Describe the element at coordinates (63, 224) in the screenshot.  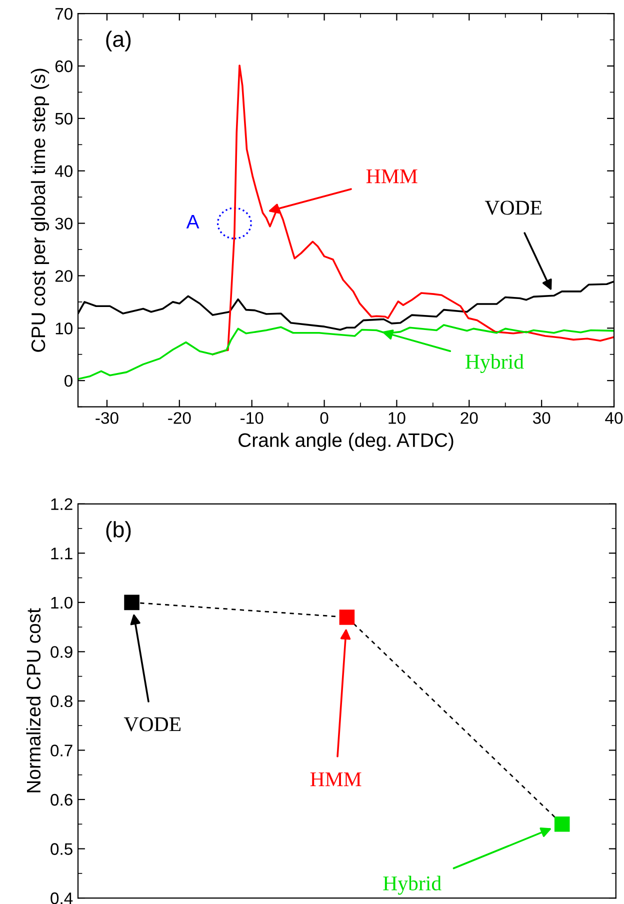
I see `y-tick-label: 30` at that location.